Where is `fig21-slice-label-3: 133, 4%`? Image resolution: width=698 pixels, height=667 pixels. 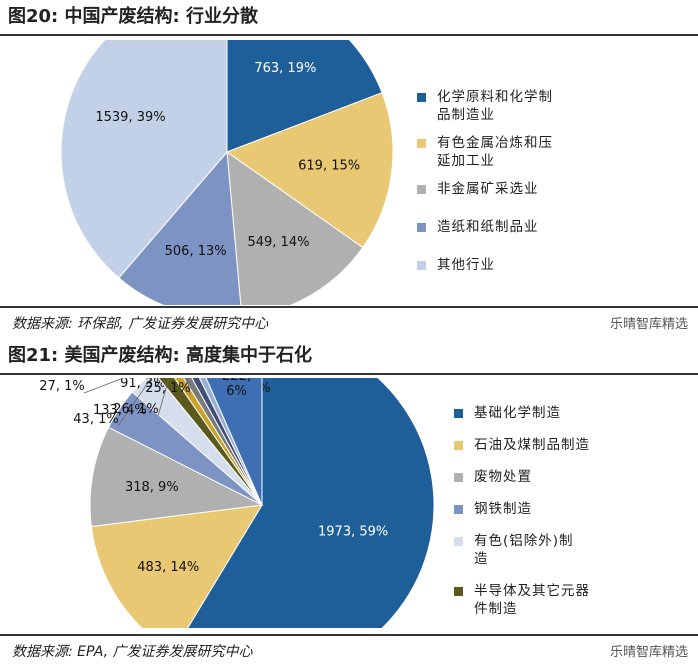 fig21-slice-label-3: 133, 4% is located at coordinates (120, 410).